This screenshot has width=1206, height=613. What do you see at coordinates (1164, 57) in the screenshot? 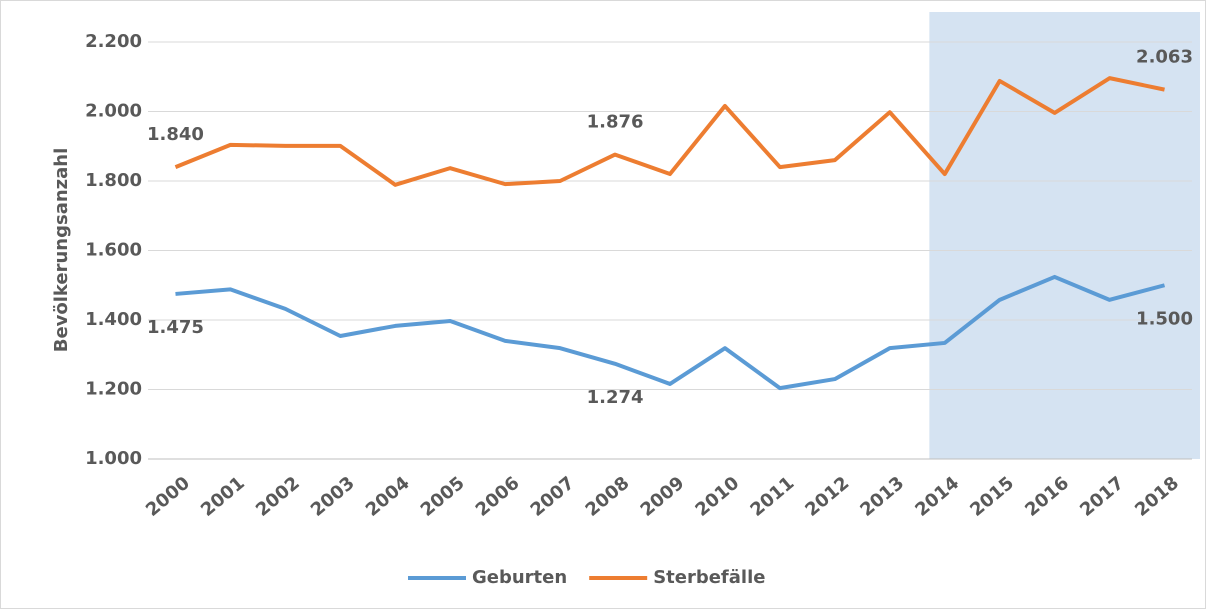
I see `data-label: 2.063` at bounding box center [1164, 57].